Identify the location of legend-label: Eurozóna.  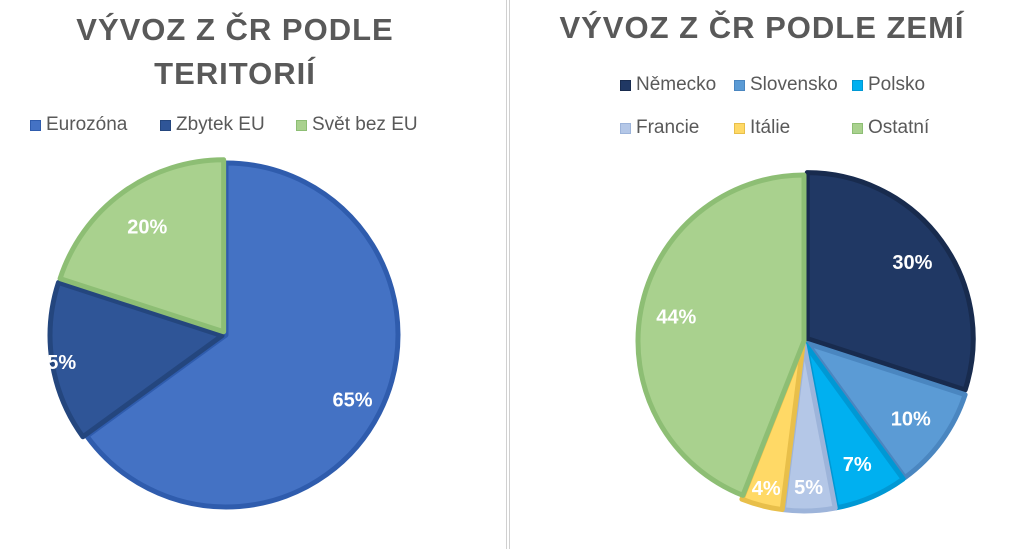
(87, 124).